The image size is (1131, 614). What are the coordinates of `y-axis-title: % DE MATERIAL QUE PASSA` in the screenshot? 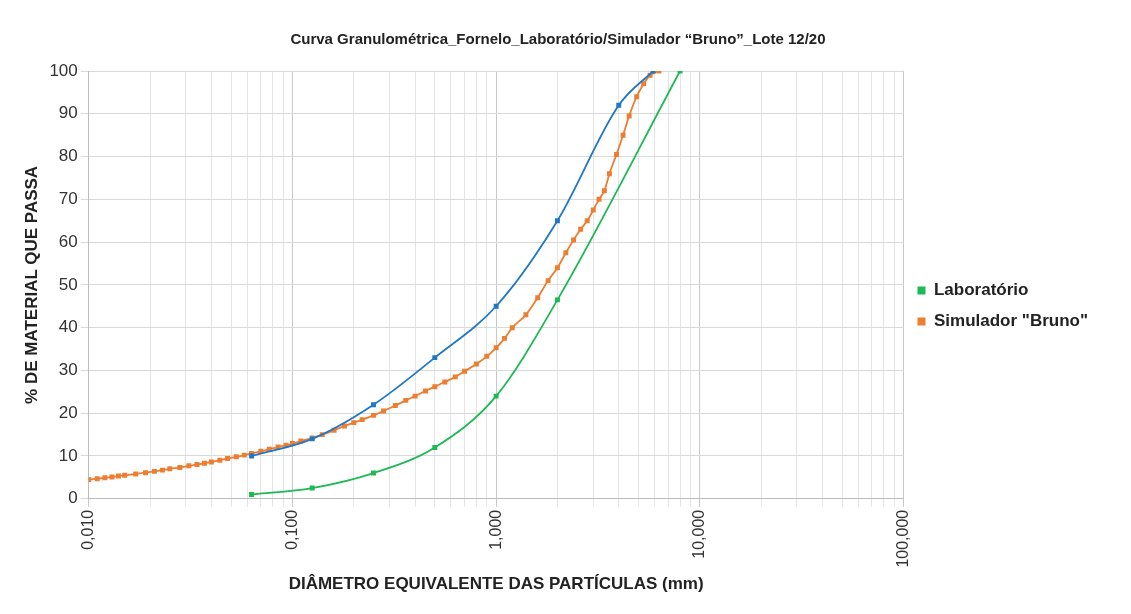 It's located at (31, 284).